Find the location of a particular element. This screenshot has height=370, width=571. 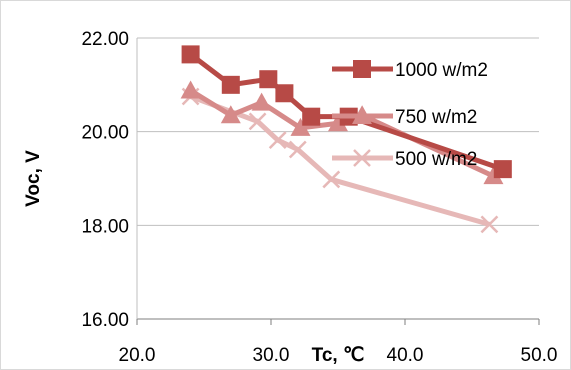

legend-item: 750 w/m2 is located at coordinates (404, 117).